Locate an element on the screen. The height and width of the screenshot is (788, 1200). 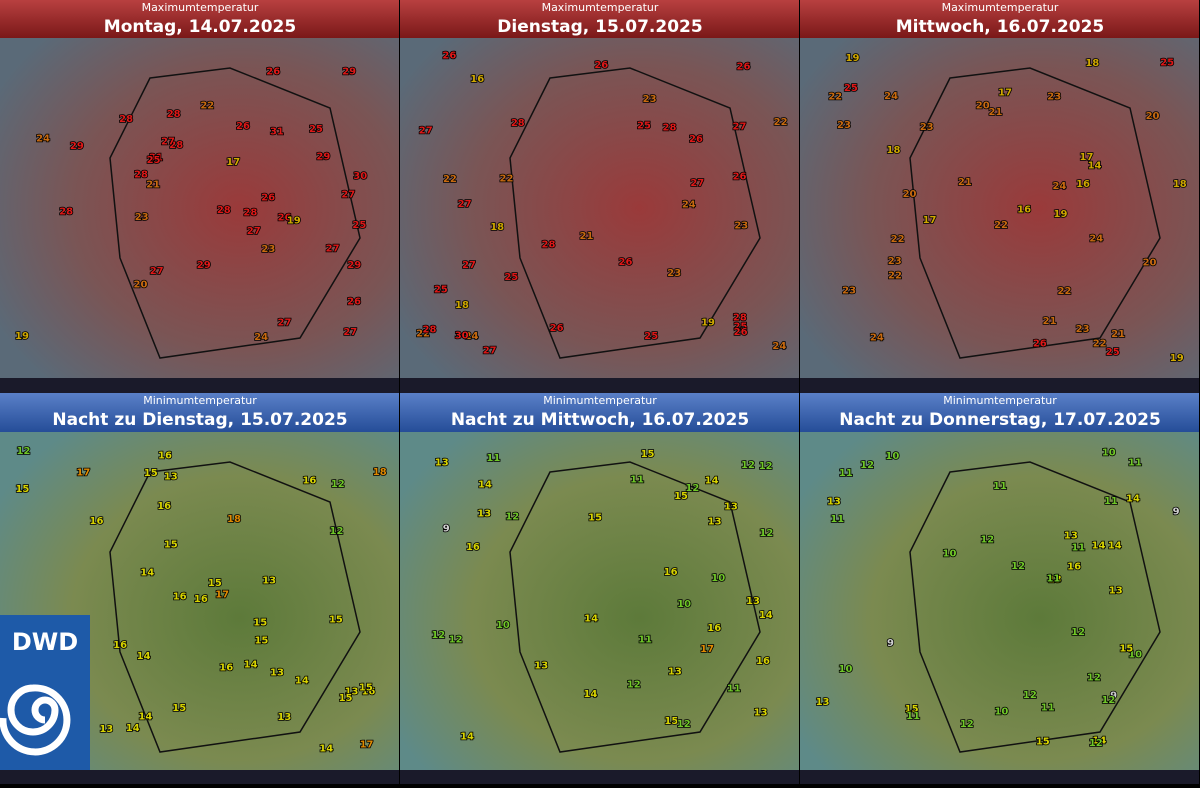
logo-swirl is located at coordinates (35, 720).